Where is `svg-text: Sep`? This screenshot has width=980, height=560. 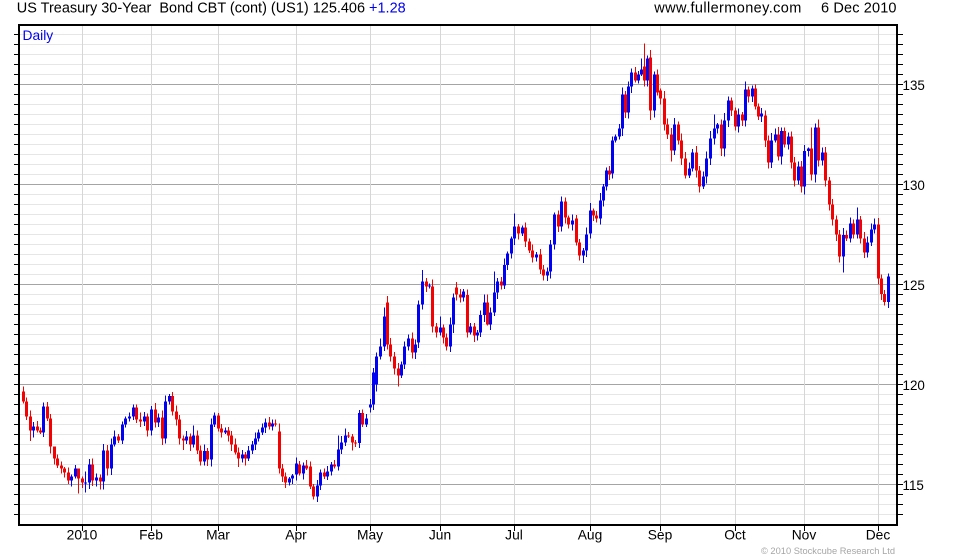 svg-text: Sep is located at coordinates (660, 535).